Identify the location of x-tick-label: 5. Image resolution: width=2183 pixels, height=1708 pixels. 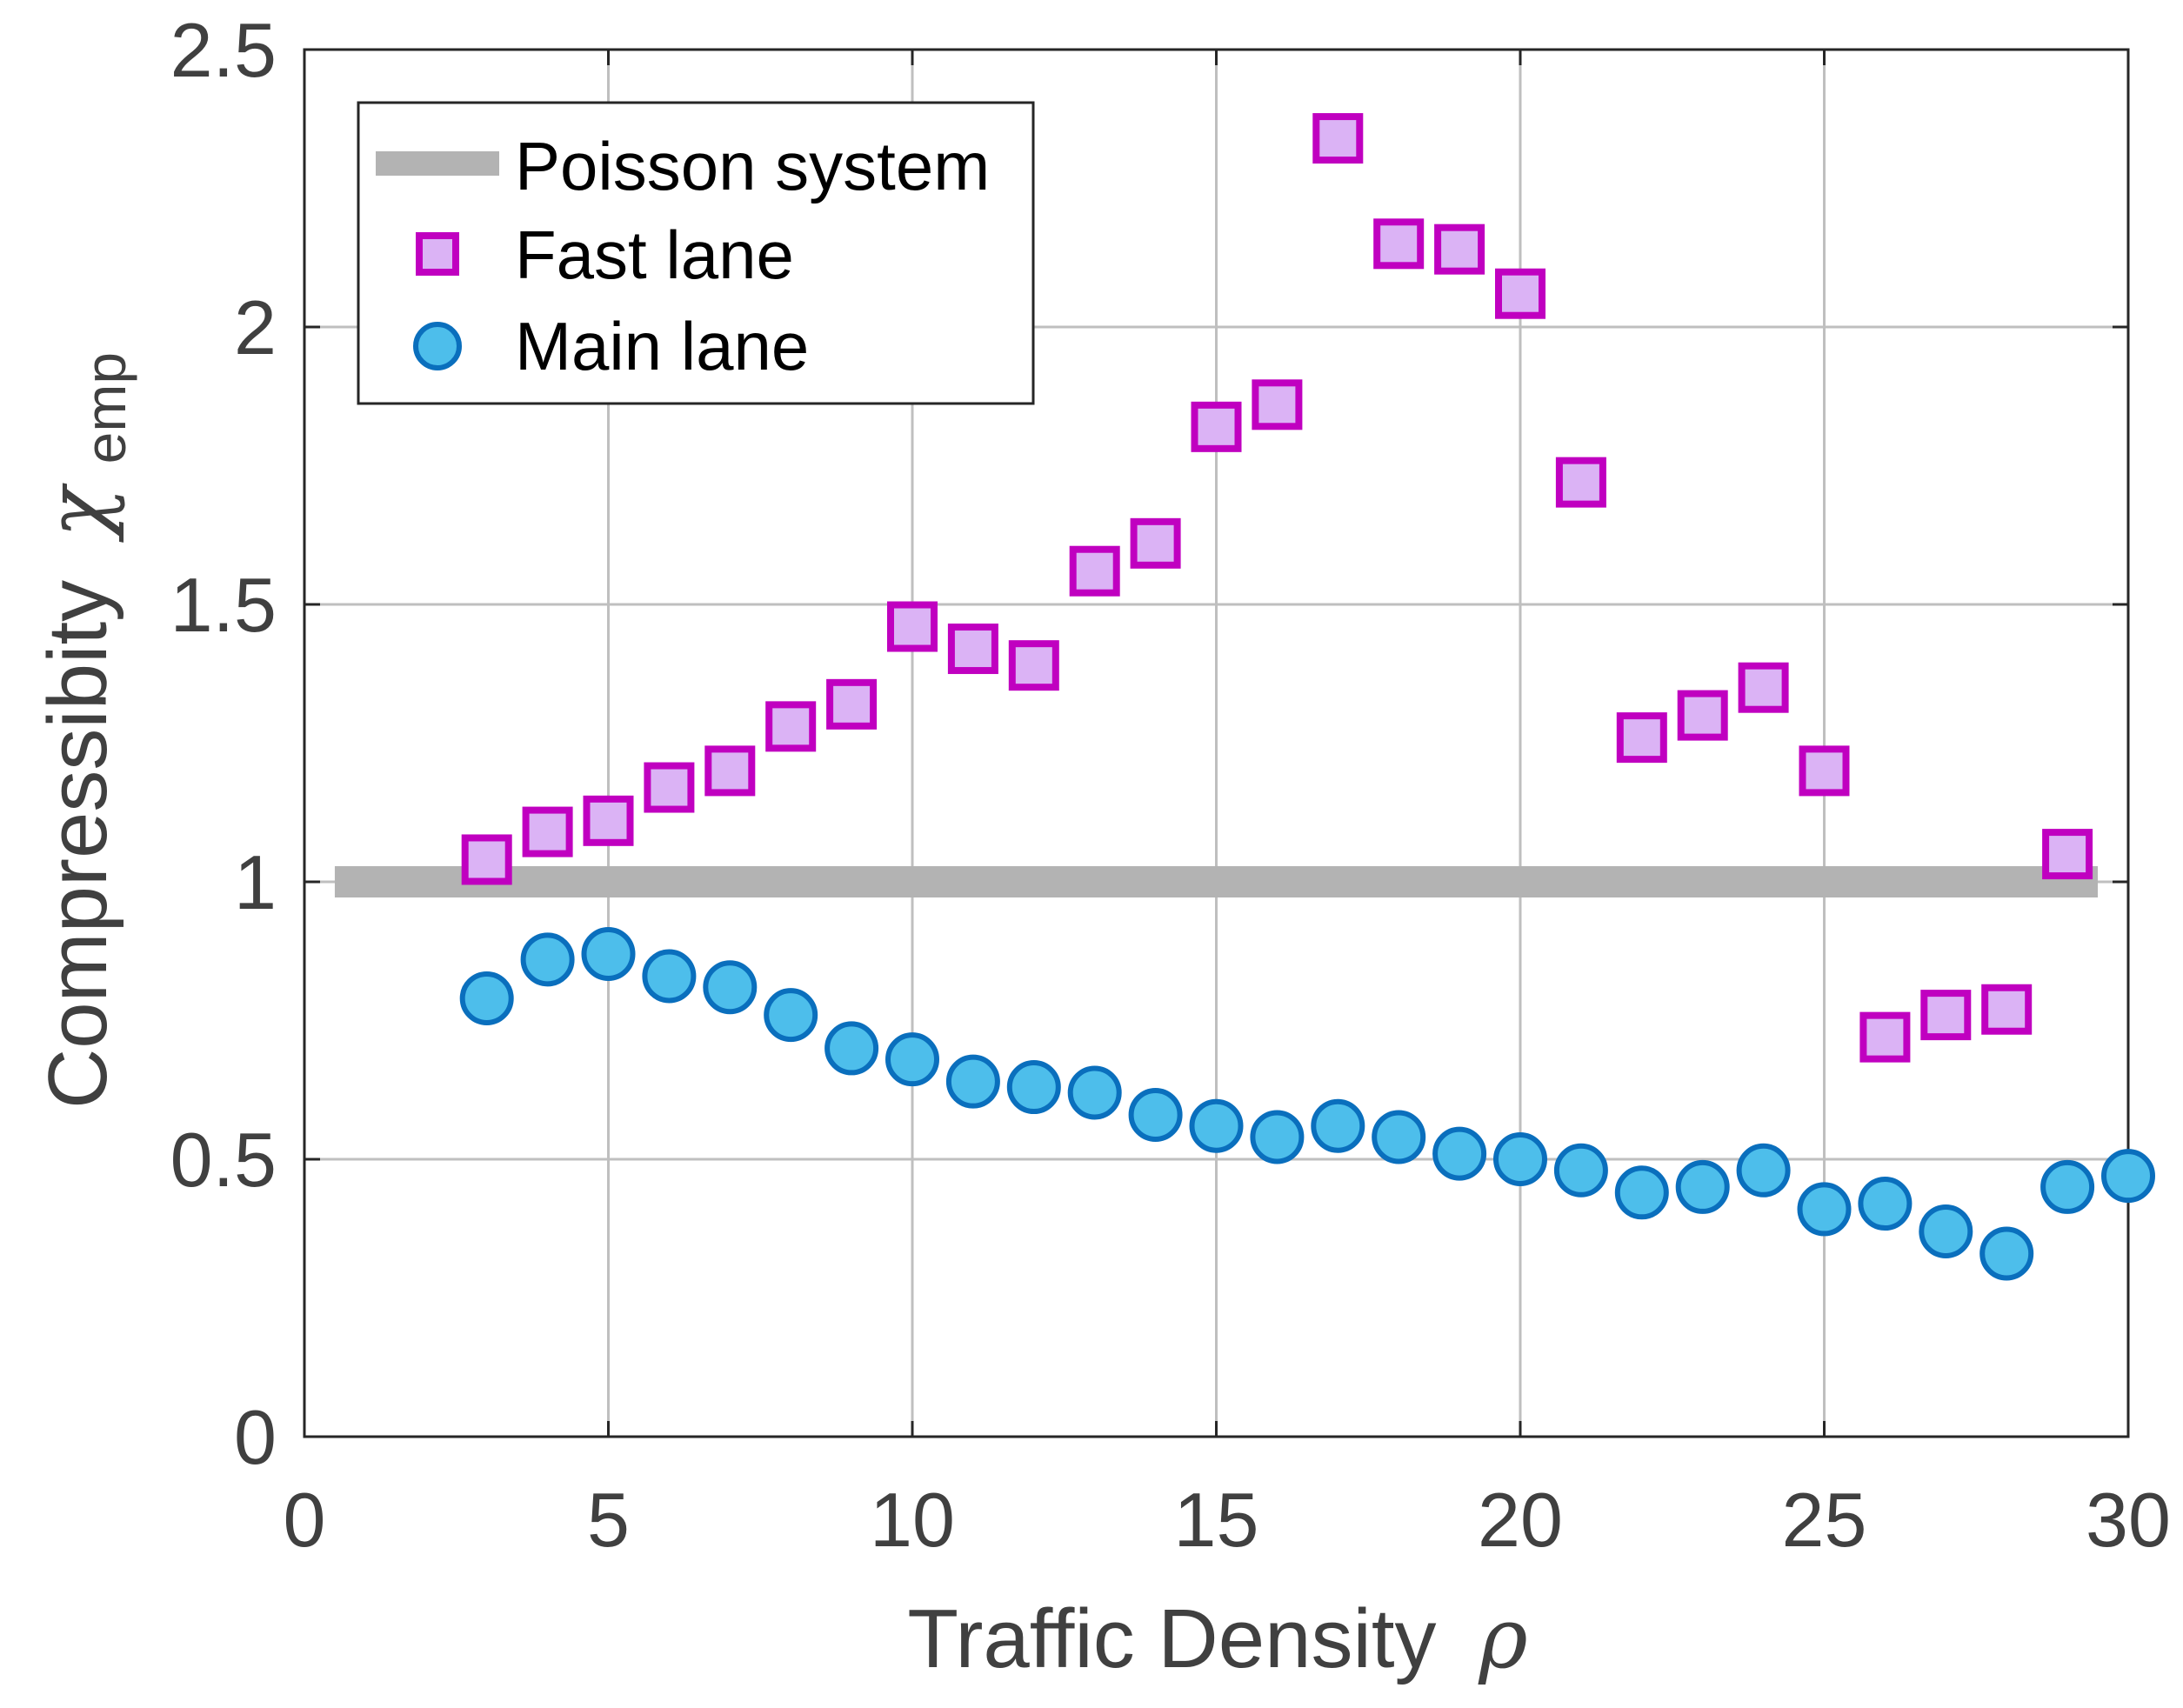
(608, 1520).